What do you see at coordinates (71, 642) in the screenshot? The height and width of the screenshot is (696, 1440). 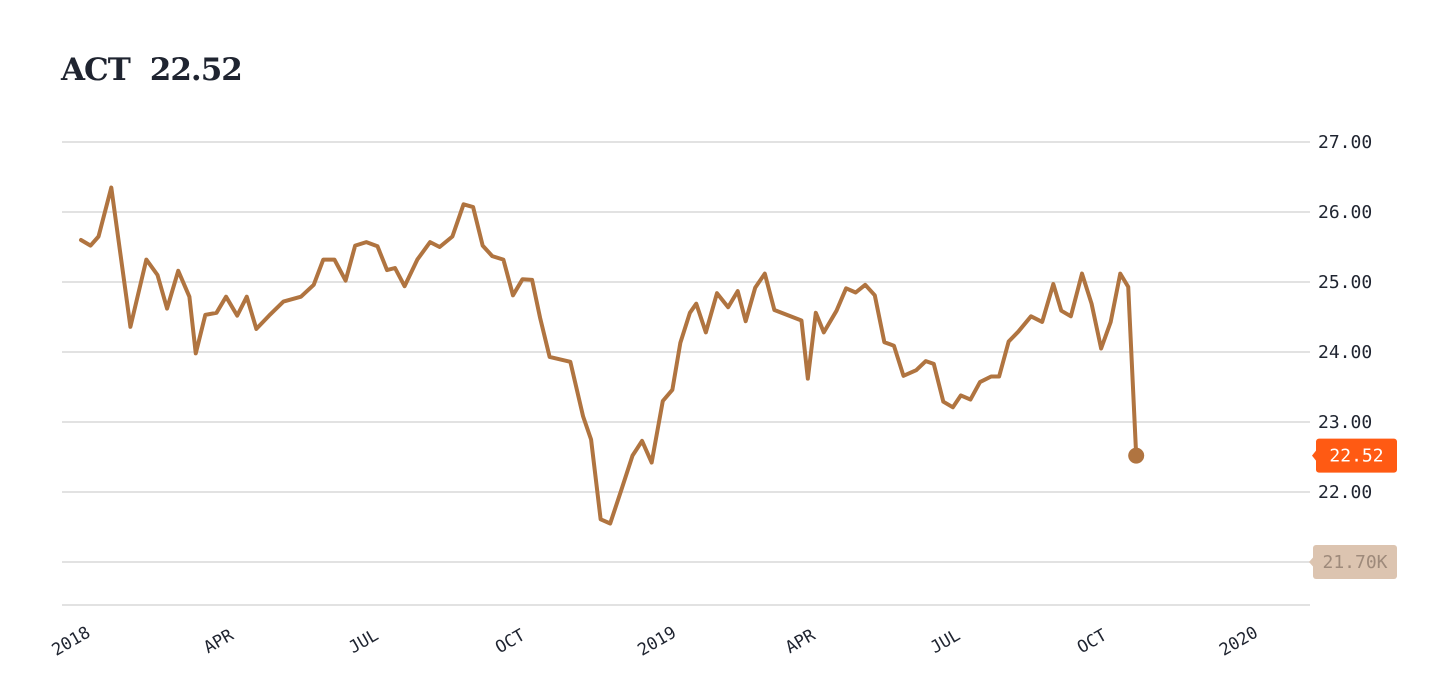 I see `x-tick-label: 2018` at bounding box center [71, 642].